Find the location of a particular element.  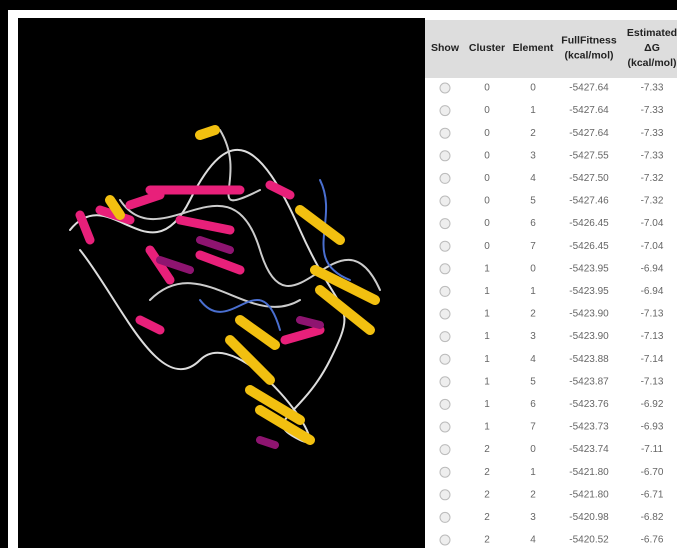

cell: -6.93 is located at coordinates (652, 427).